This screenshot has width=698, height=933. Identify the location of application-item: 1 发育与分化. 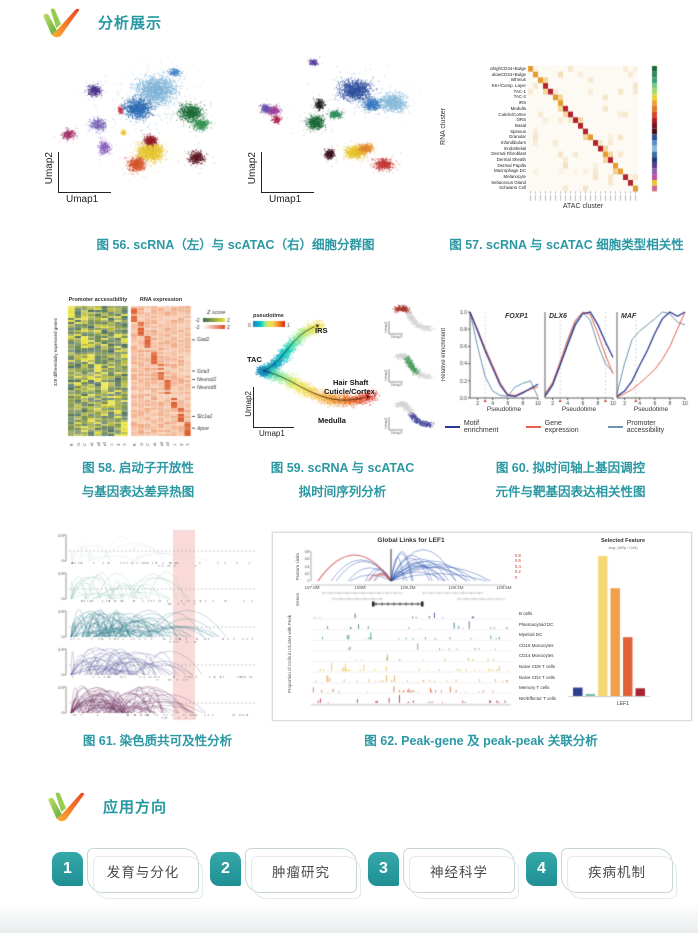
(125, 871).